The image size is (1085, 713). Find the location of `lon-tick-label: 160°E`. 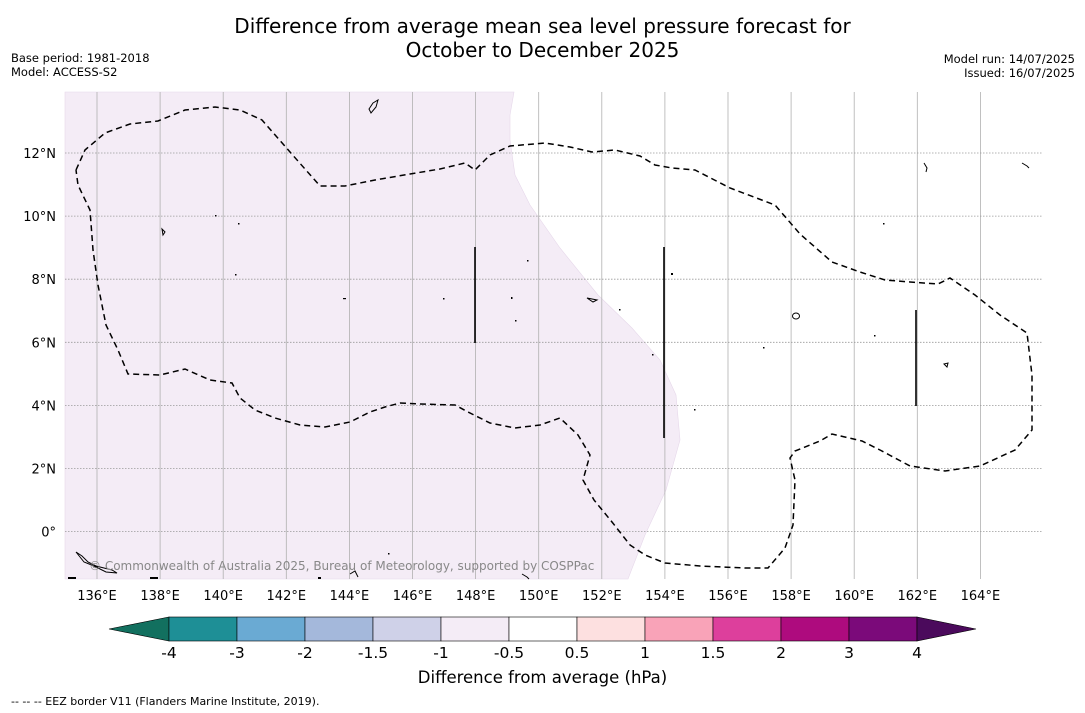

lon-tick-label: 160°E is located at coordinates (854, 596).